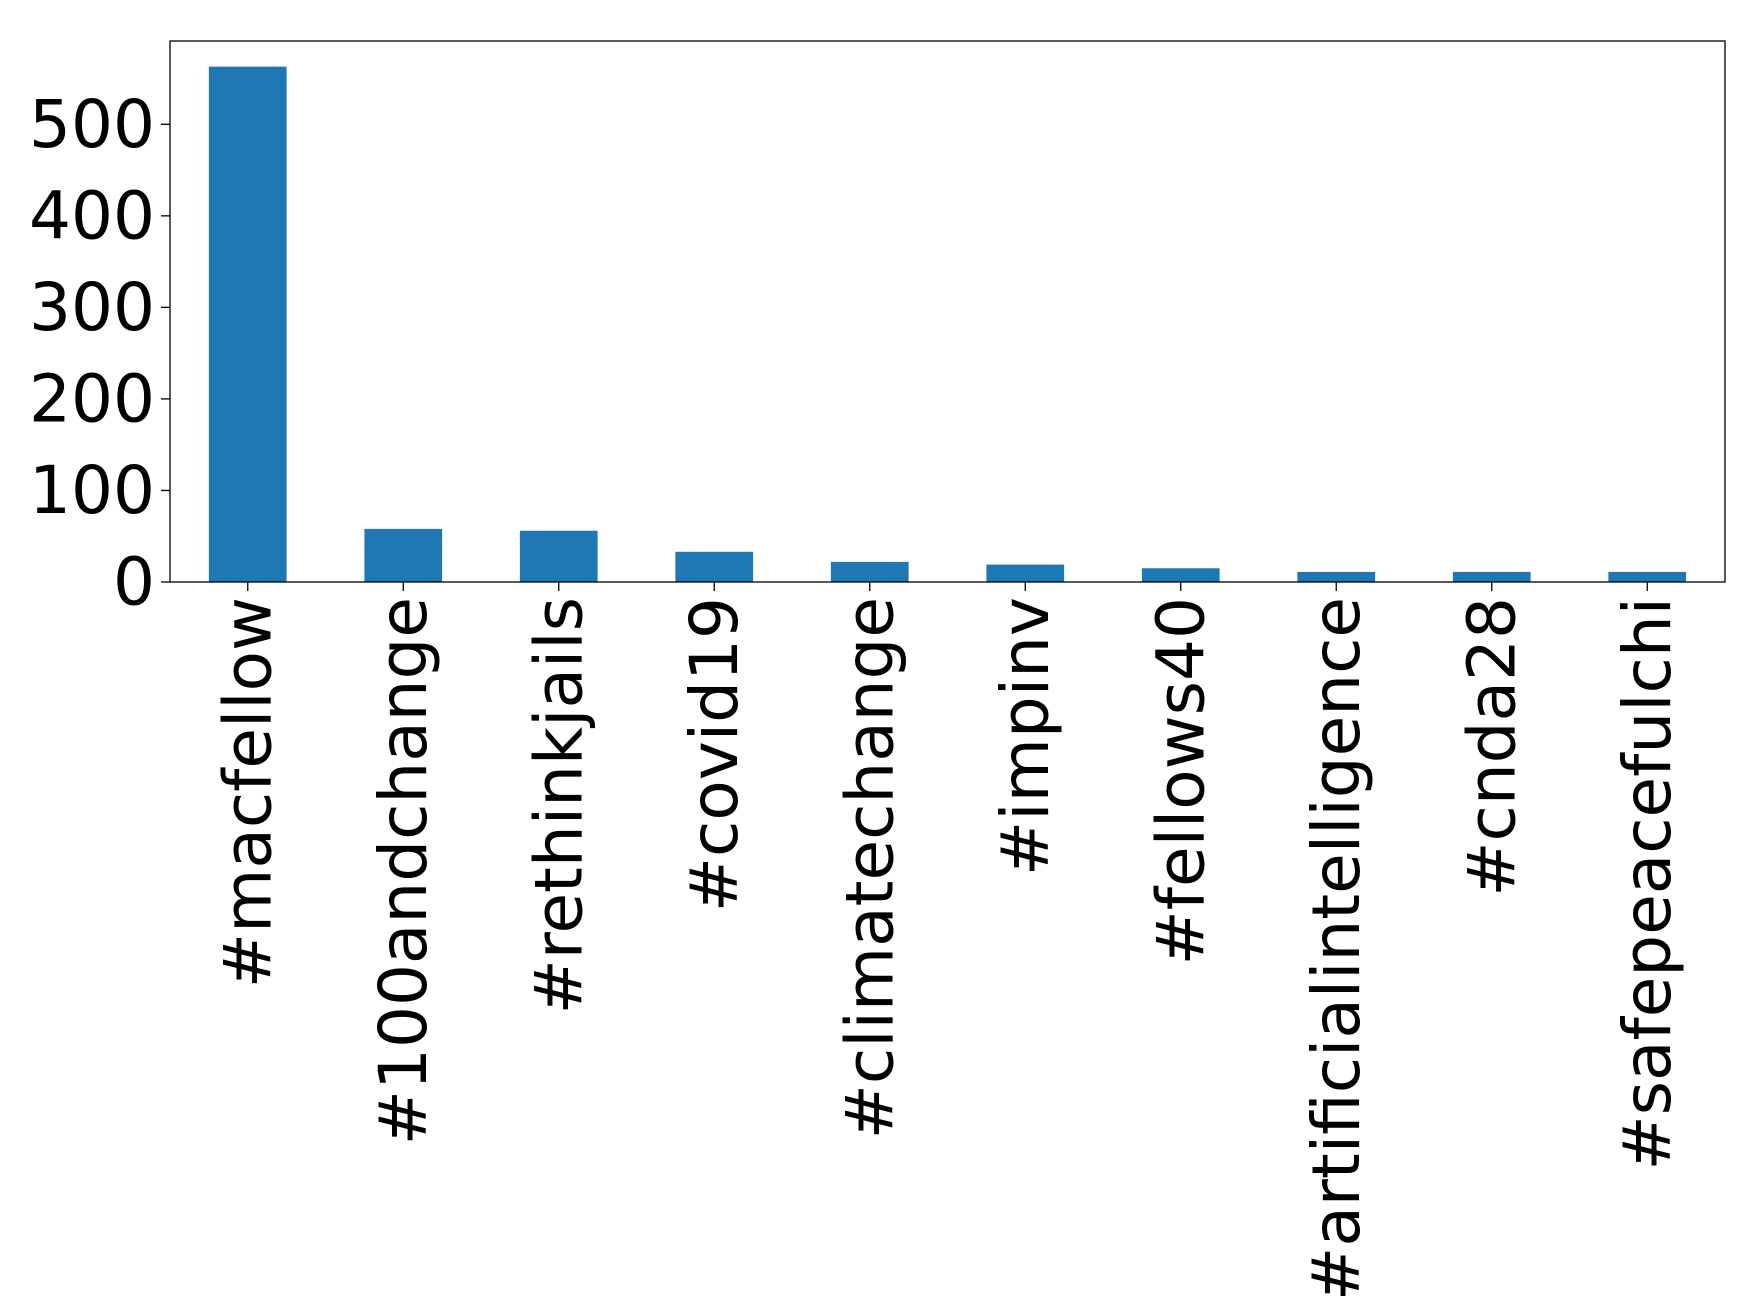 Image resolution: width=1759 pixels, height=1300 pixels. Describe the element at coordinates (869, 868) in the screenshot. I see `x-tick-label: #climatechange` at that location.